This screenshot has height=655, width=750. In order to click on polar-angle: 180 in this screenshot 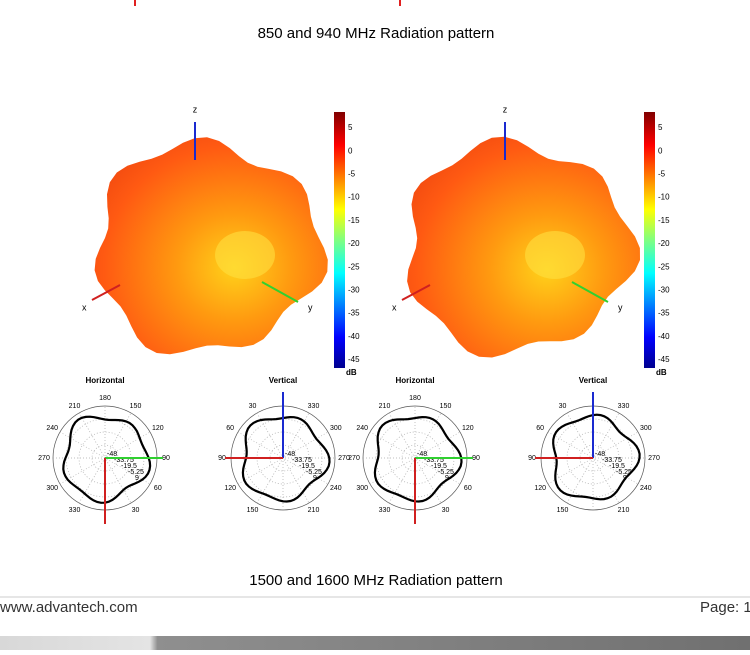, I will do `click(415, 398)`.